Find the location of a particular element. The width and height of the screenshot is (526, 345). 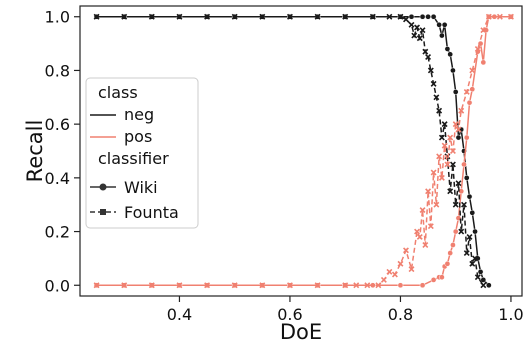

x-axis: 0.4 0.6 0.8 1.0 is located at coordinates (345, 310).